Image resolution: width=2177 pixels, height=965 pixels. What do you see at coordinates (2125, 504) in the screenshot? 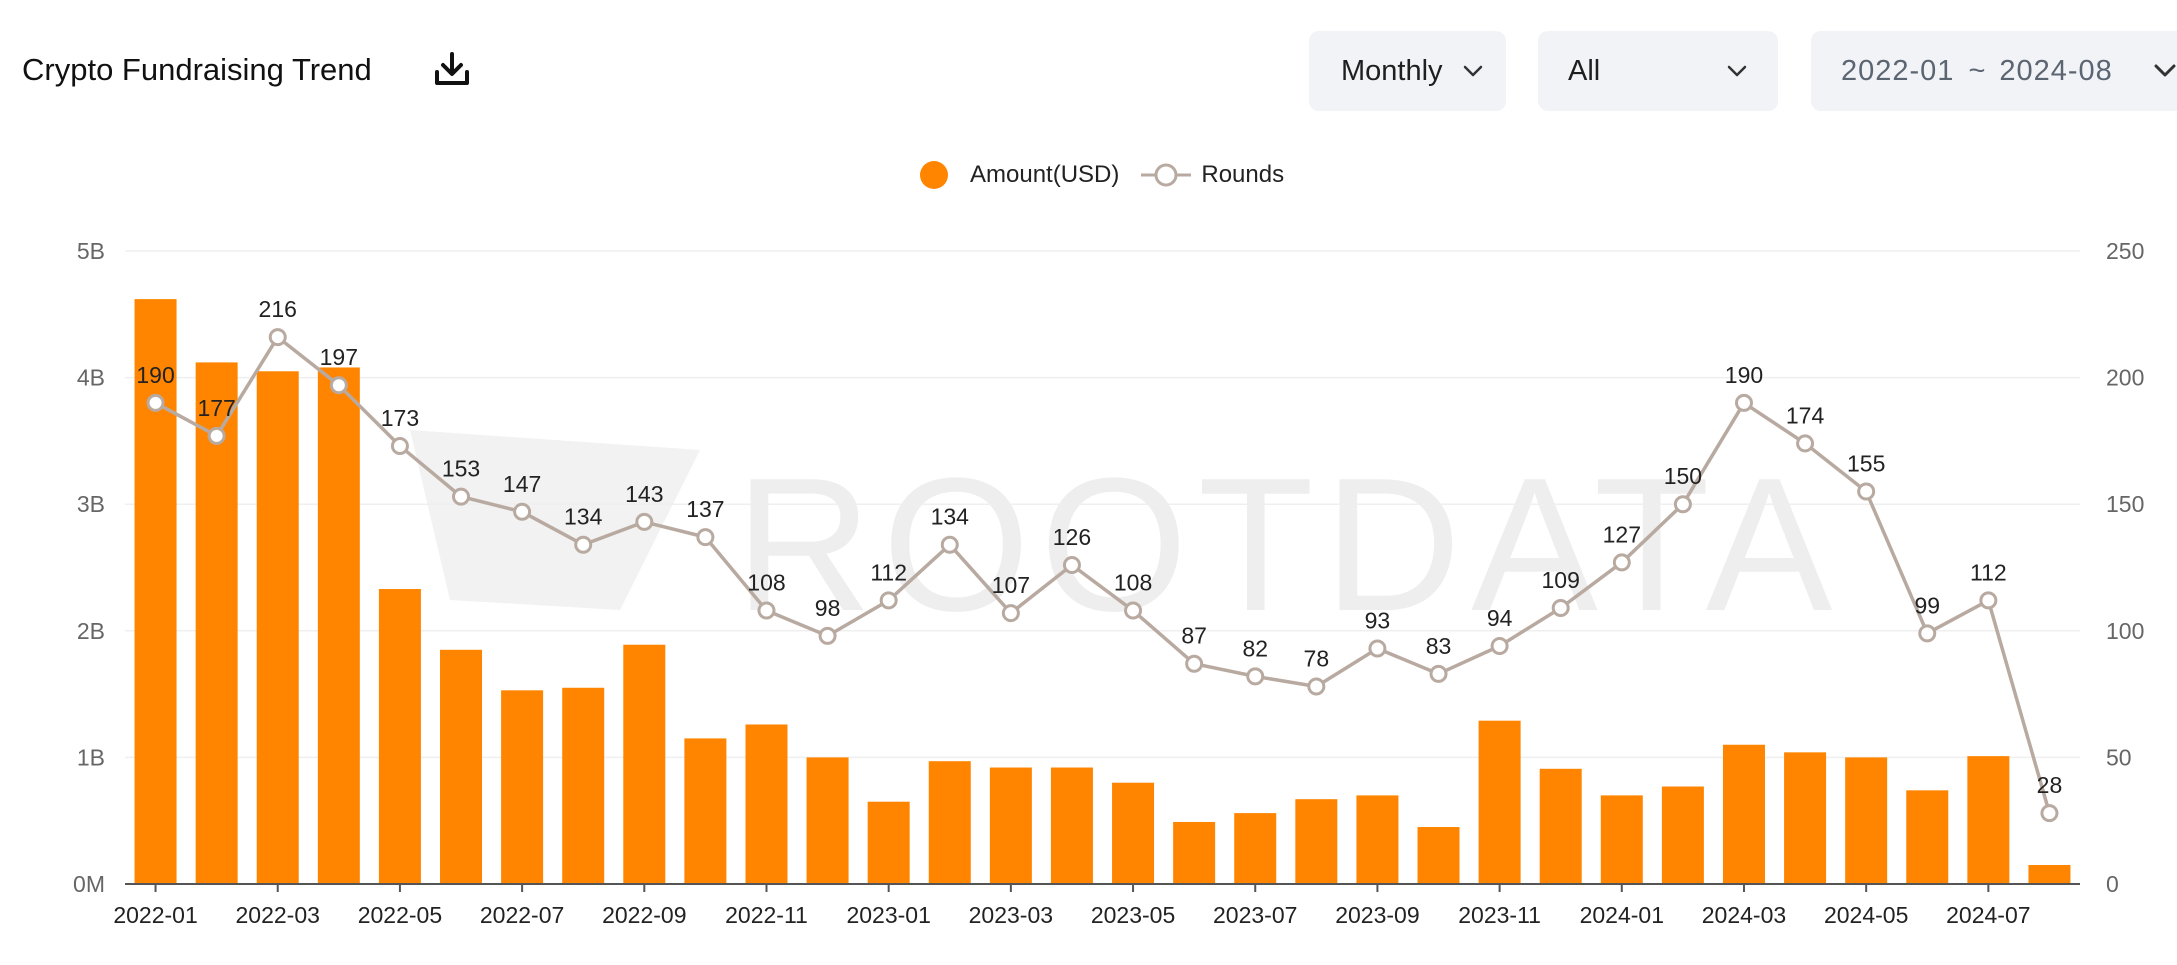
I see `y-right-tick-label: 150` at bounding box center [2125, 504].